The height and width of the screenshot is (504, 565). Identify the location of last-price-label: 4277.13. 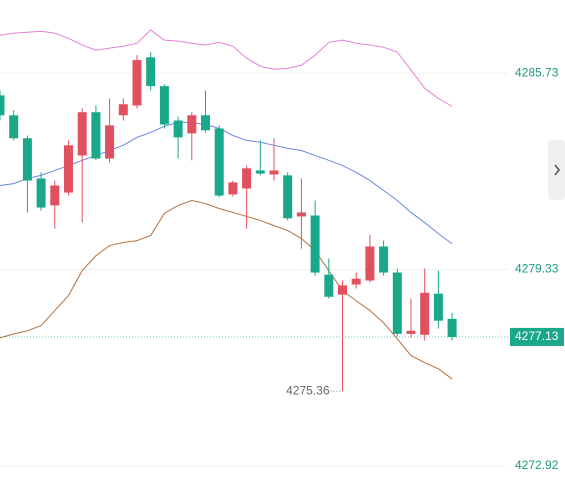
(537, 336).